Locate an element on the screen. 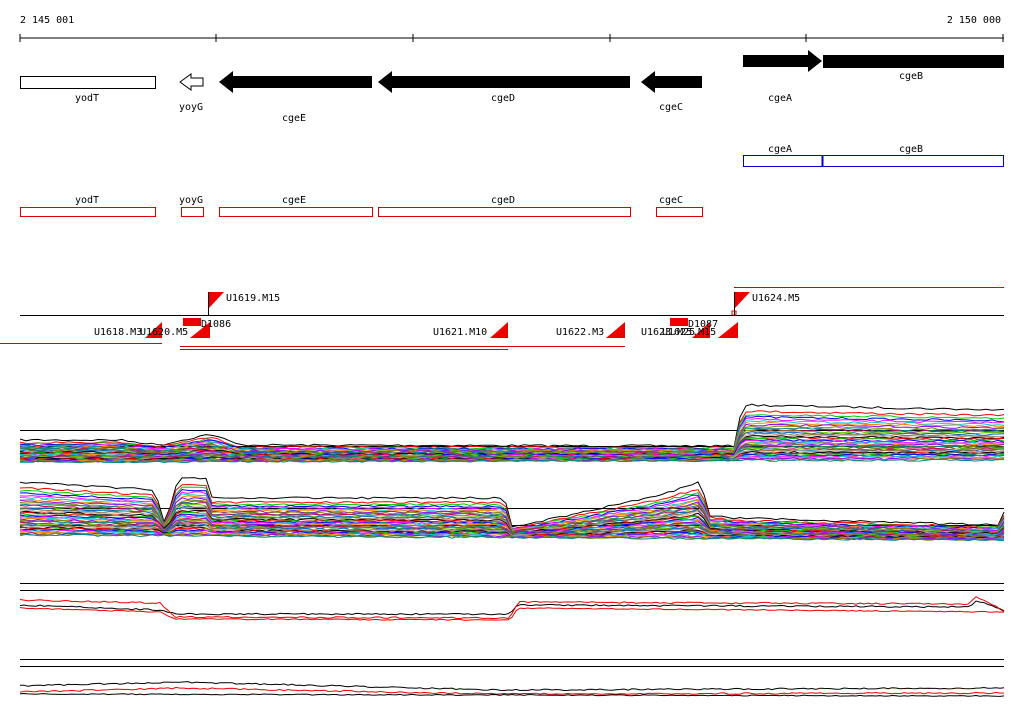 The width and height of the screenshot is (1024, 714). transcript-label: D1086 is located at coordinates (216, 324).